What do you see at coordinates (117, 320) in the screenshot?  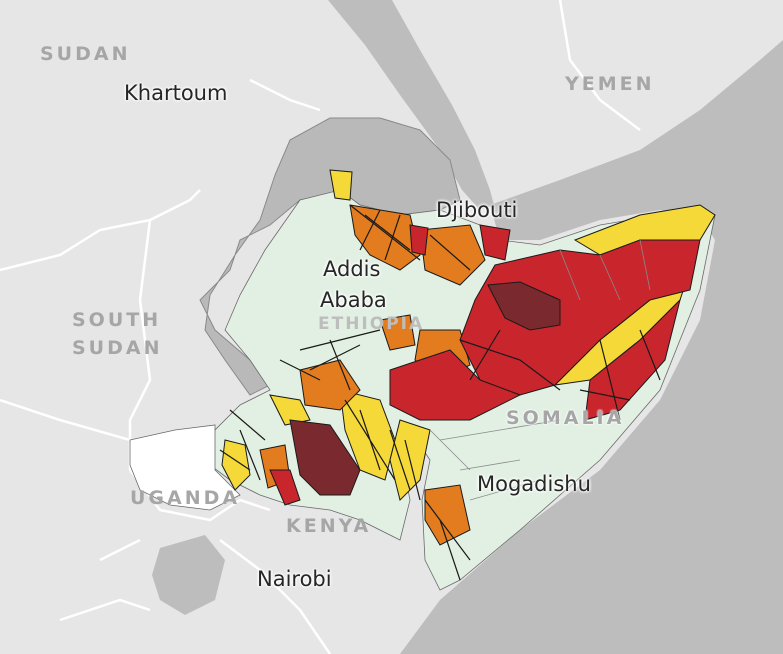 I see `label-south-sudan-line1: SOUTH` at bounding box center [117, 320].